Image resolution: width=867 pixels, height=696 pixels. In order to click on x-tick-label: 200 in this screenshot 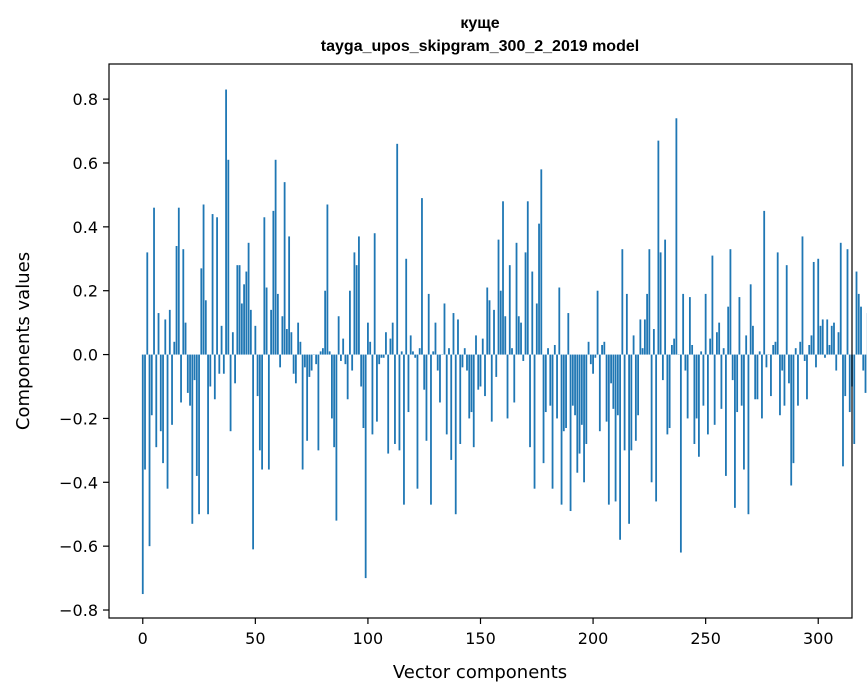, I will do `click(593, 638)`.